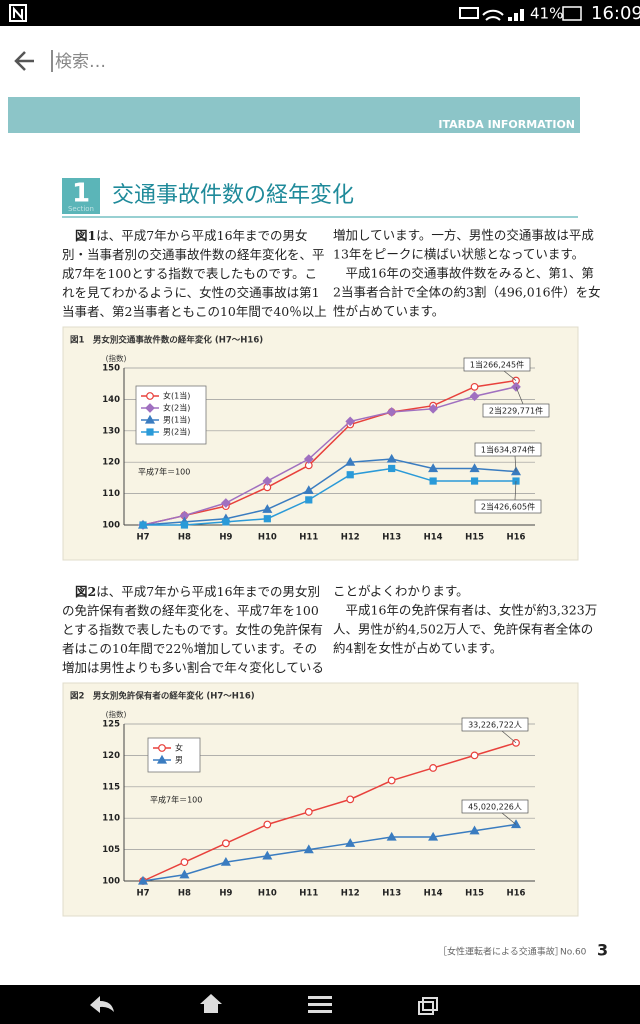 This screenshot has height=1024, width=640. What do you see at coordinates (320, 13) in the screenshot?
I see `status-bar` at bounding box center [320, 13].